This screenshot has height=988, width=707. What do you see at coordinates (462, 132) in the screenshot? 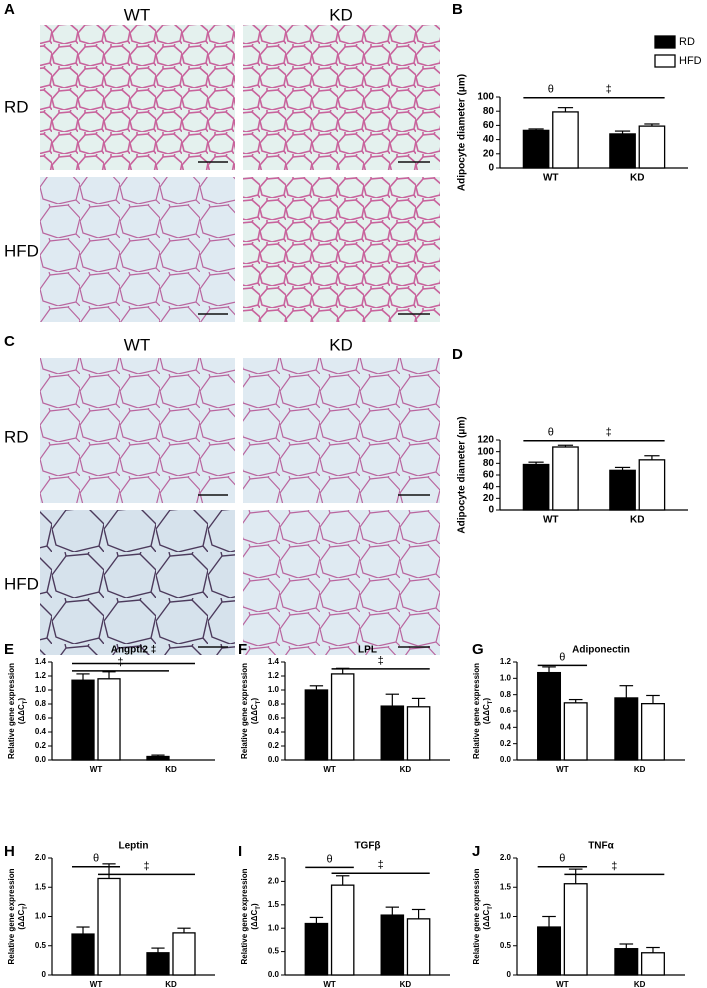
I see `y-axis-label: Adipocyte diameter (μm)` at bounding box center [462, 132].